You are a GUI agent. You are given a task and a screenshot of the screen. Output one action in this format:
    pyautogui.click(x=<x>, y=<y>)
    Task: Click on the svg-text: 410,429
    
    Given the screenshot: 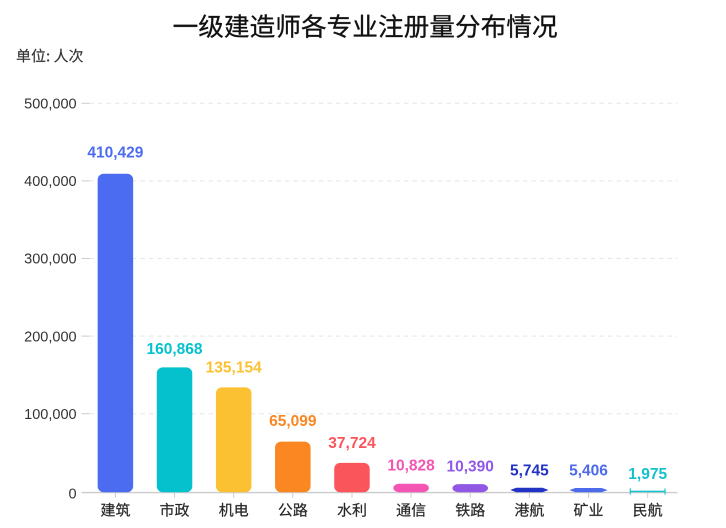 What is the action you would take?
    pyautogui.click(x=115, y=153)
    